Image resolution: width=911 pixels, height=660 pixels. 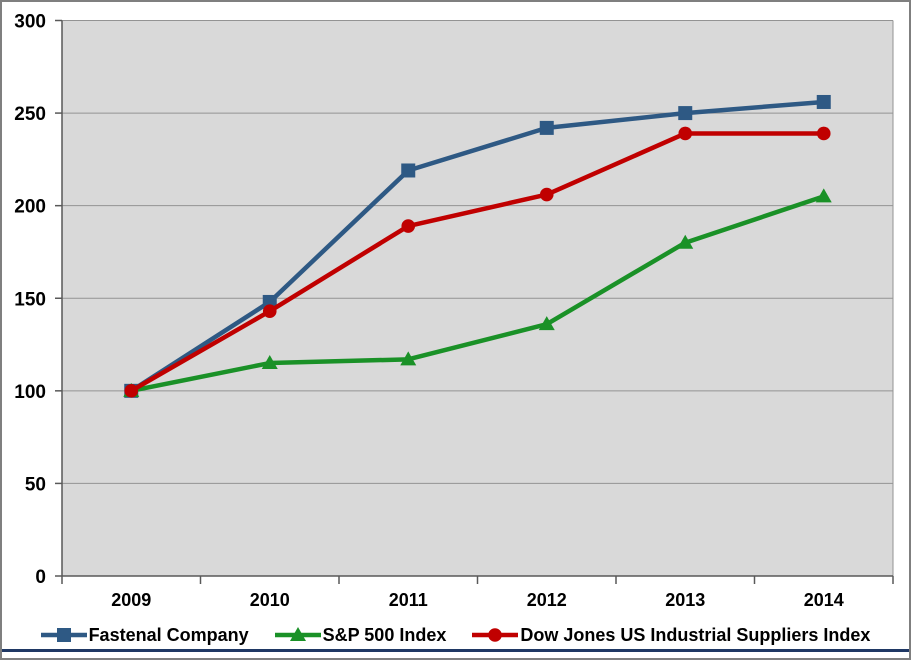 I want to click on data-point-s-p-500-index-2010, so click(x=269, y=362).